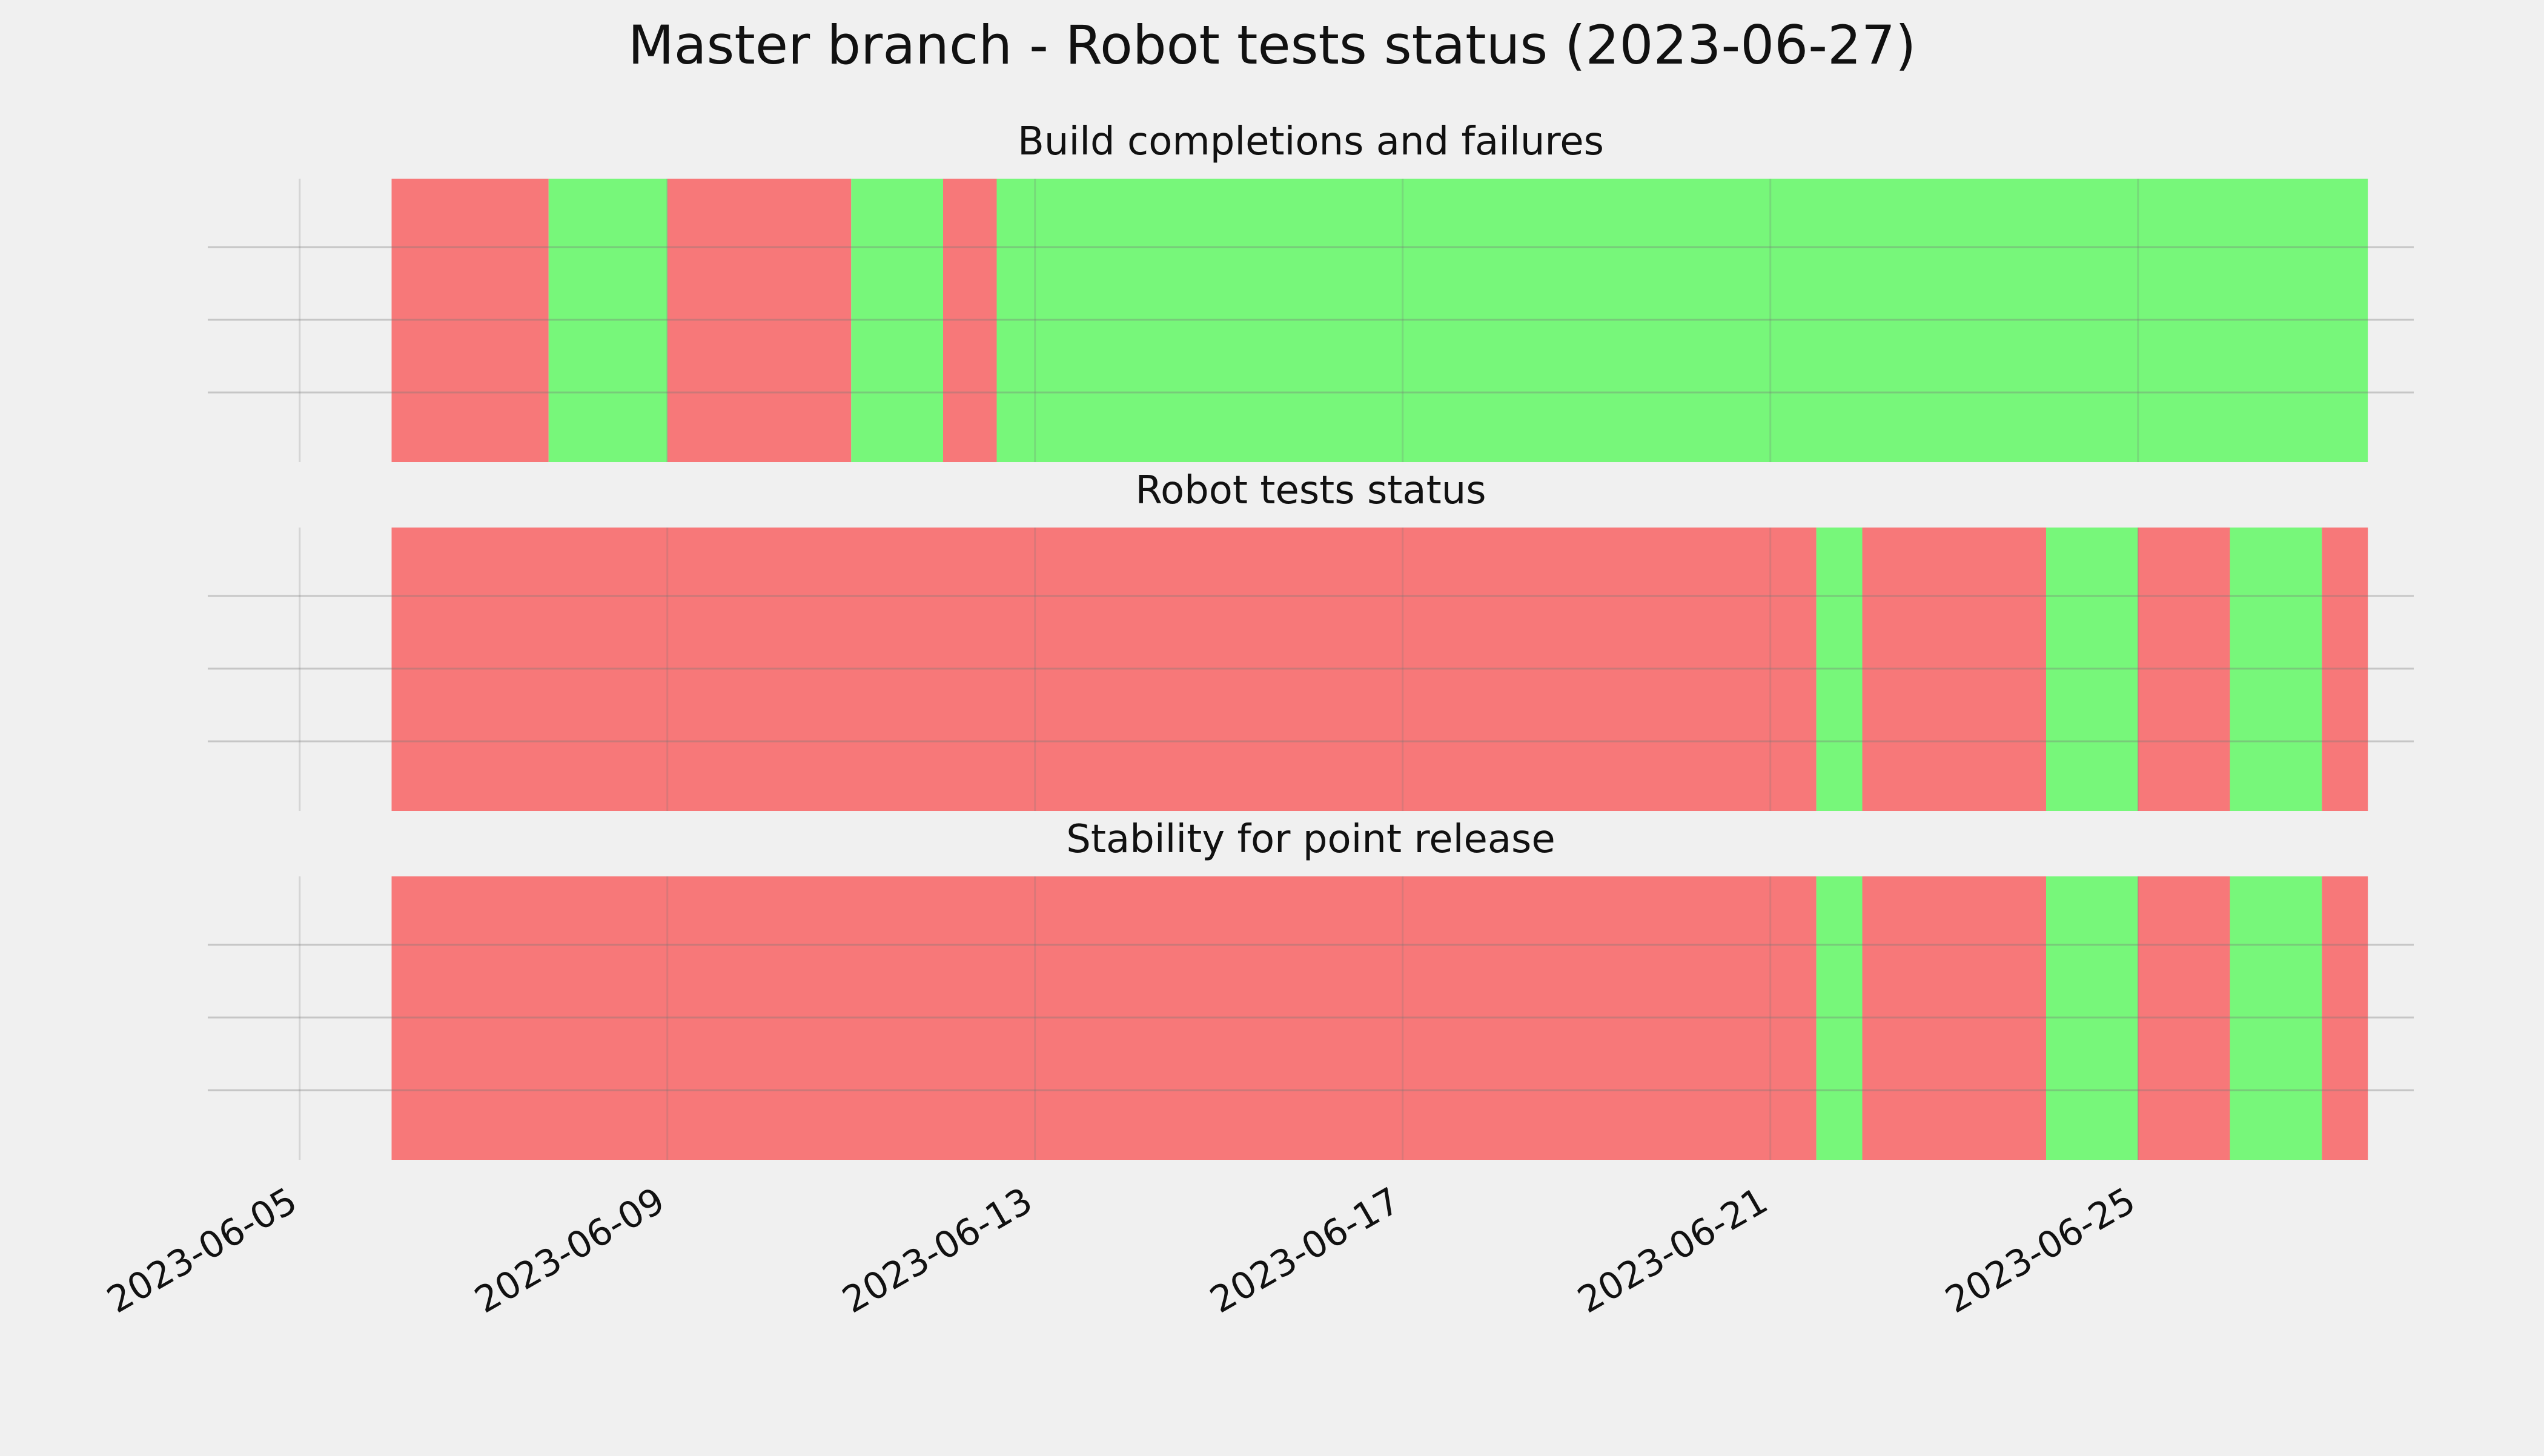 Image resolution: width=2544 pixels, height=1456 pixels. I want to click on panel-subtitle: Stability for point release, so click(1311, 839).